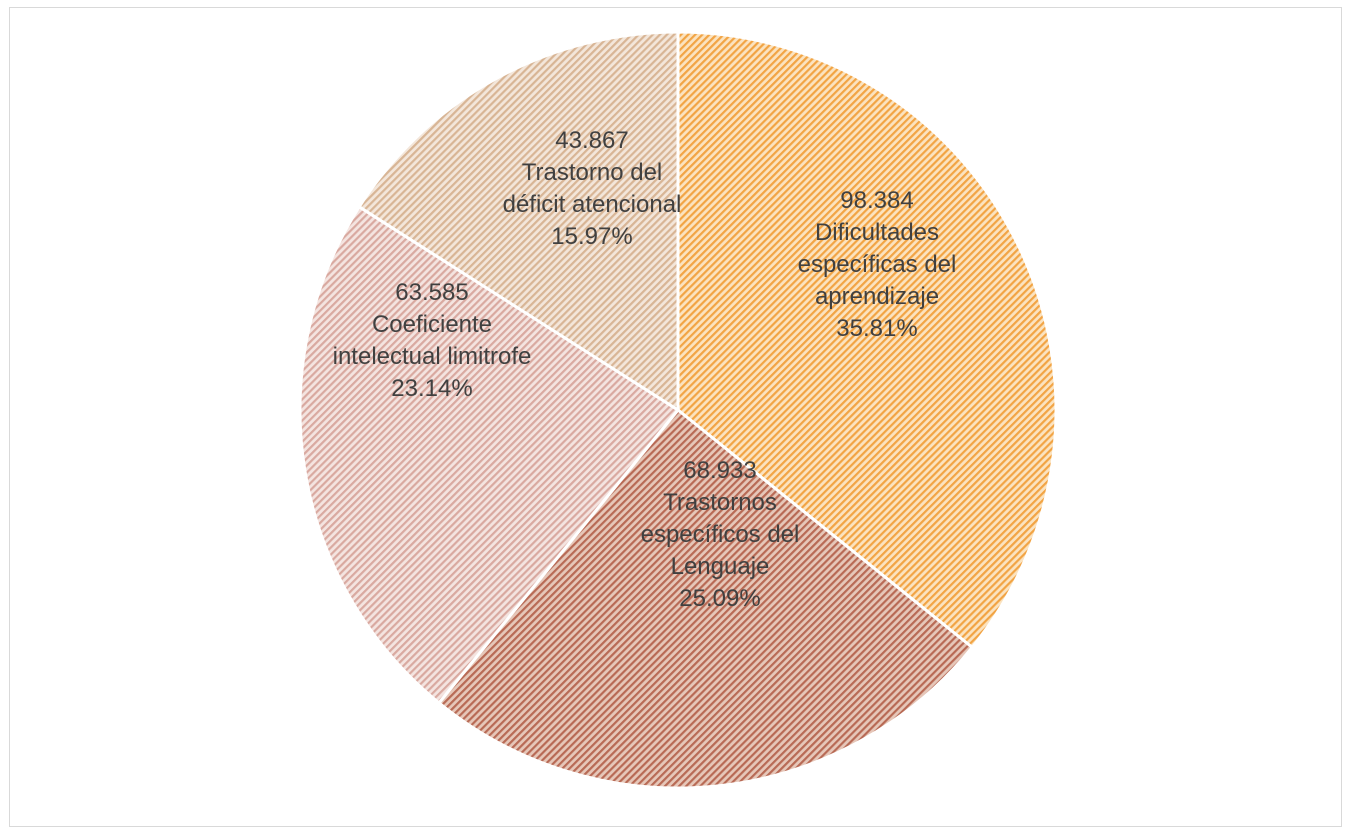 The height and width of the screenshot is (827, 1351). I want to click on slice-category-label: Lenguaje, so click(720, 566).